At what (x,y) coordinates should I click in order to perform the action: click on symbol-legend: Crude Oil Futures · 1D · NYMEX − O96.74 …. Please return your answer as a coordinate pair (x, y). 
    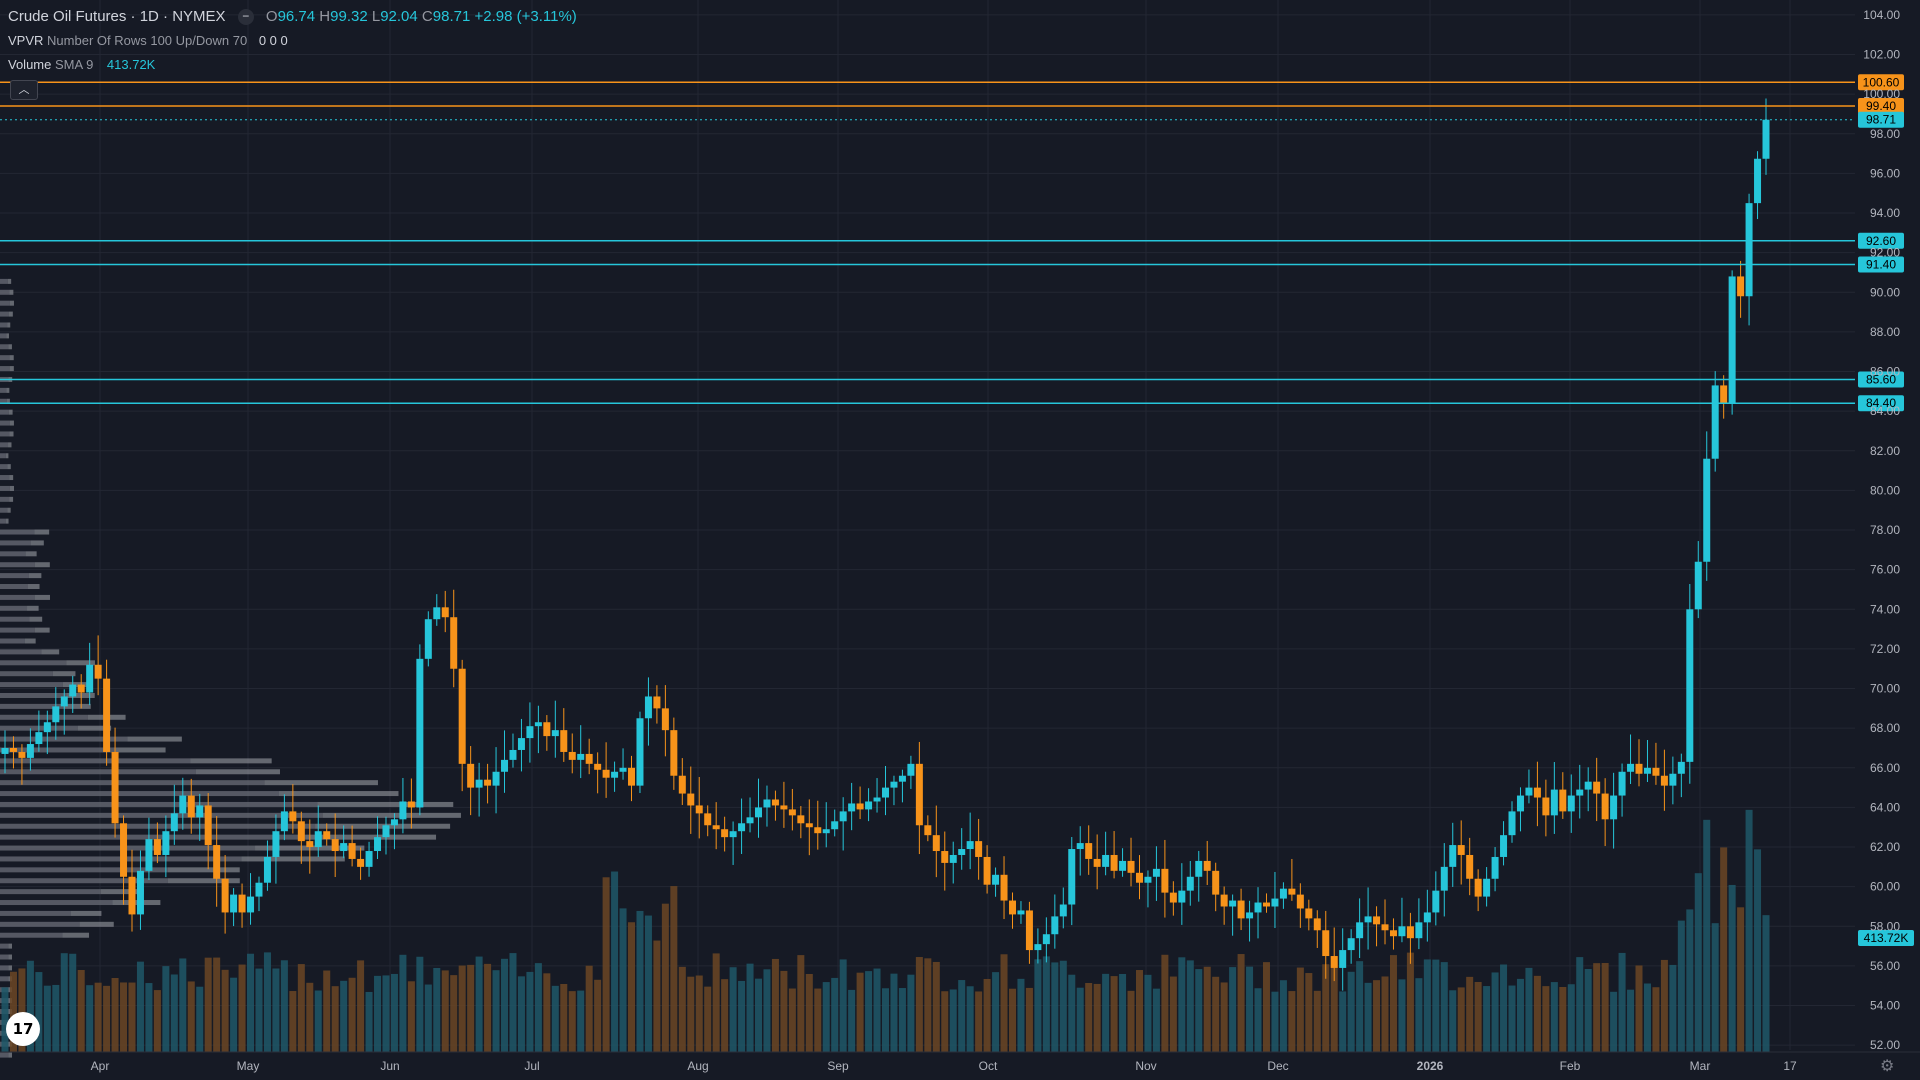
    Looking at the image, I should click on (292, 17).